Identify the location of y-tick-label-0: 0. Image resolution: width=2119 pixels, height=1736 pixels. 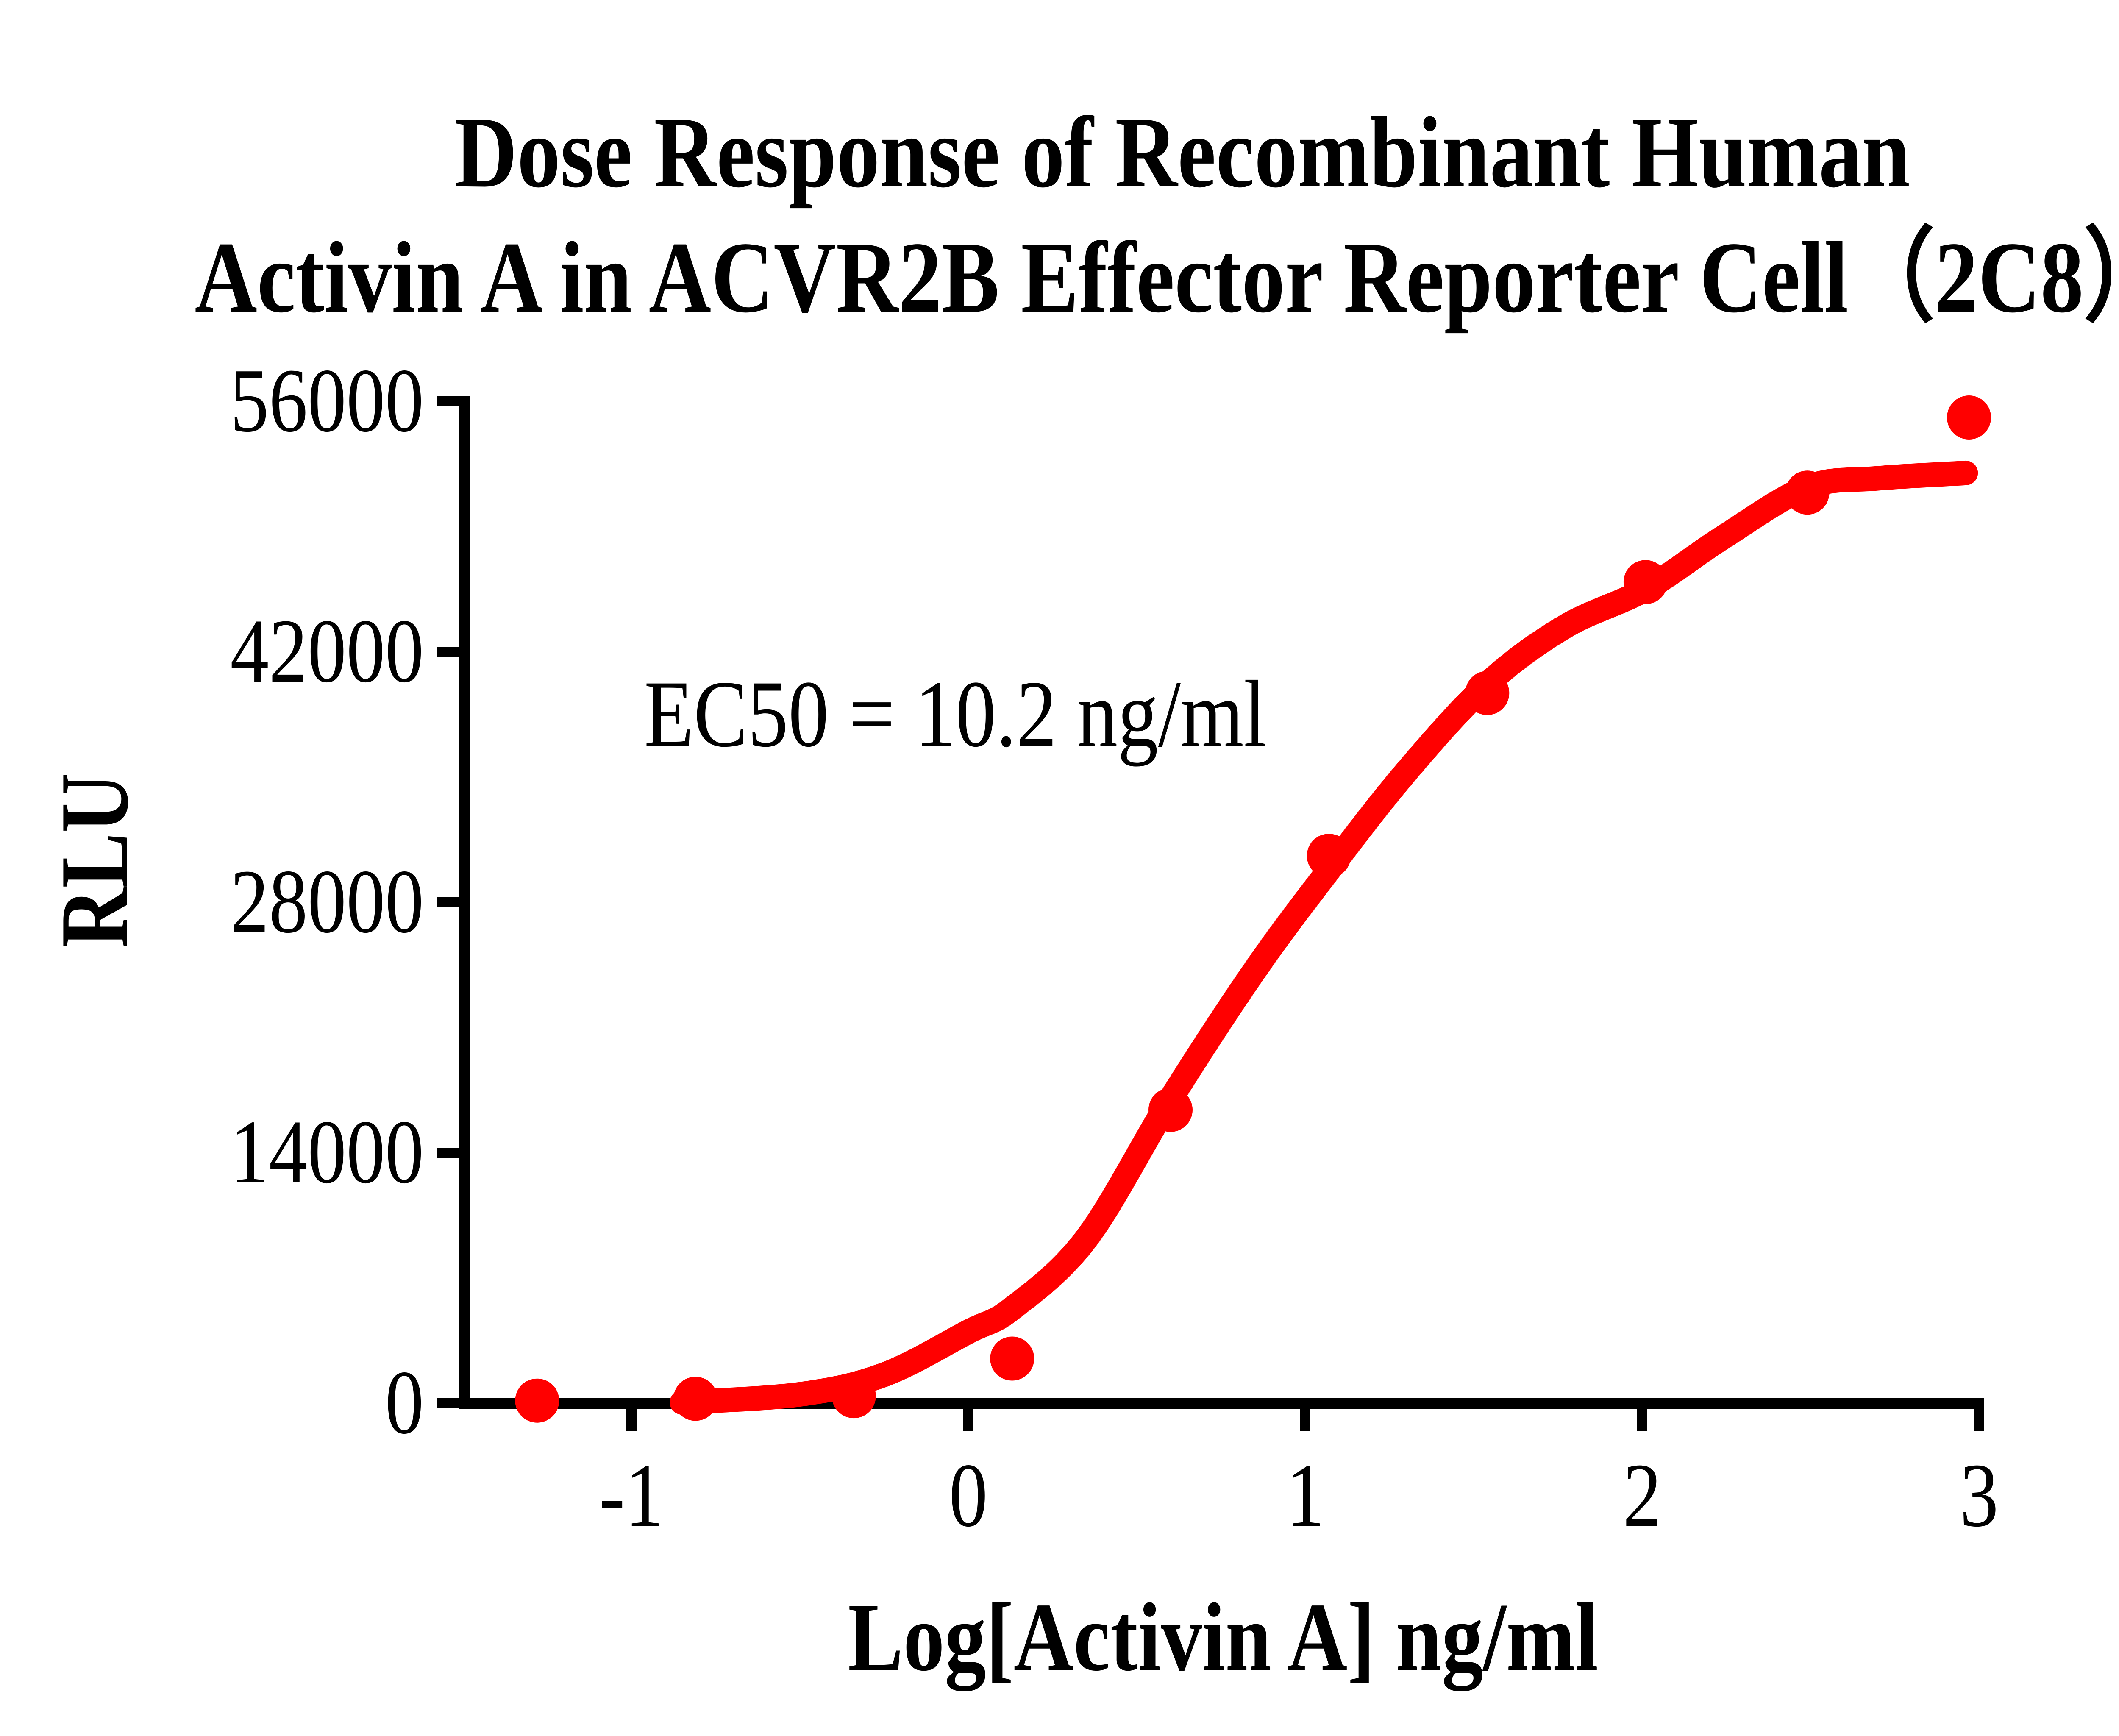
(405, 1402).